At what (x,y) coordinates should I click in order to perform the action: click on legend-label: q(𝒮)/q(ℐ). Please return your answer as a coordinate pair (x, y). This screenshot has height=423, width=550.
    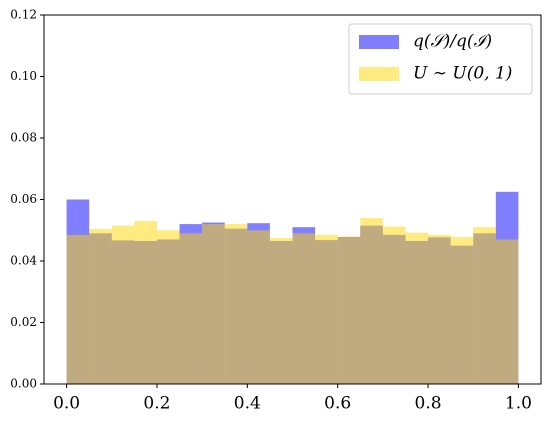
    Looking at the image, I should click on (452, 42).